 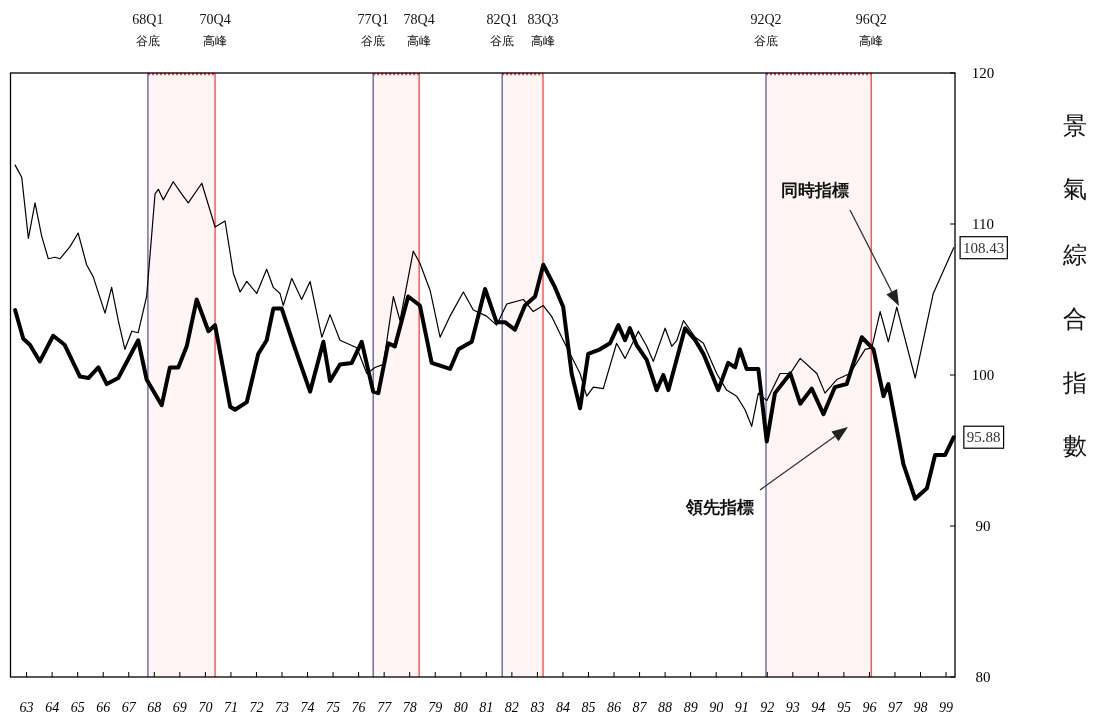 I want to click on x-tick-label: 69, so click(x=179, y=707).